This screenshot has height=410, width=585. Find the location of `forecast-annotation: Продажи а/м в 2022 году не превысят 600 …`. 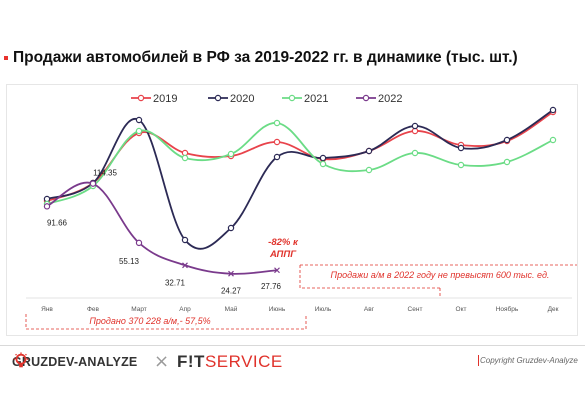

forecast-annotation: Продажи а/м в 2022 году не превысят 600 … is located at coordinates (440, 275).